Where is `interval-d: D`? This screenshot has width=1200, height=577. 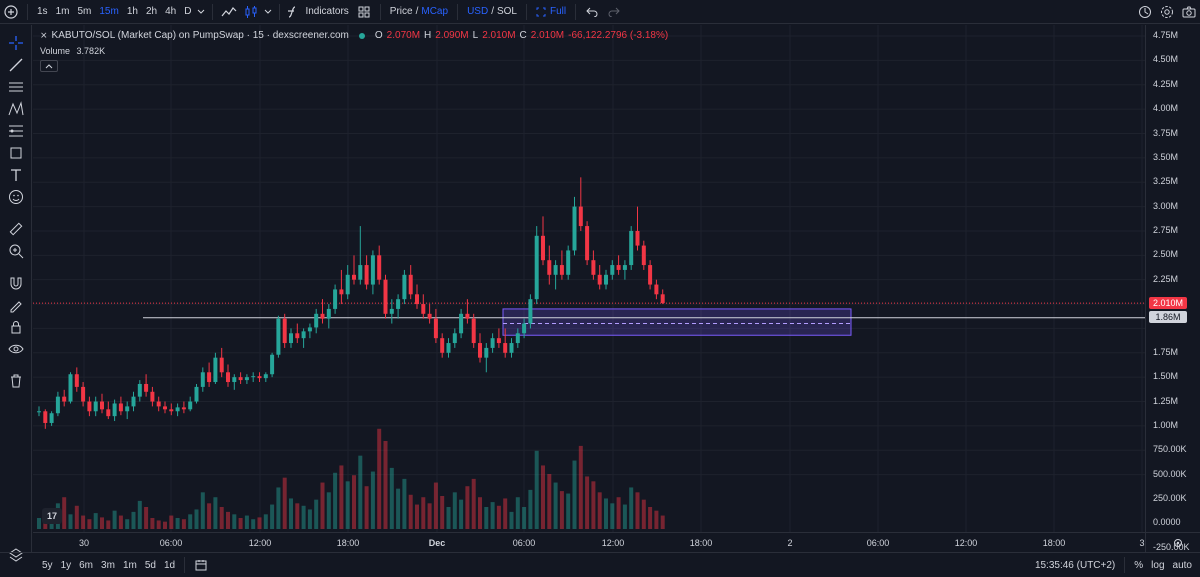 interval-d: D is located at coordinates (188, 11).